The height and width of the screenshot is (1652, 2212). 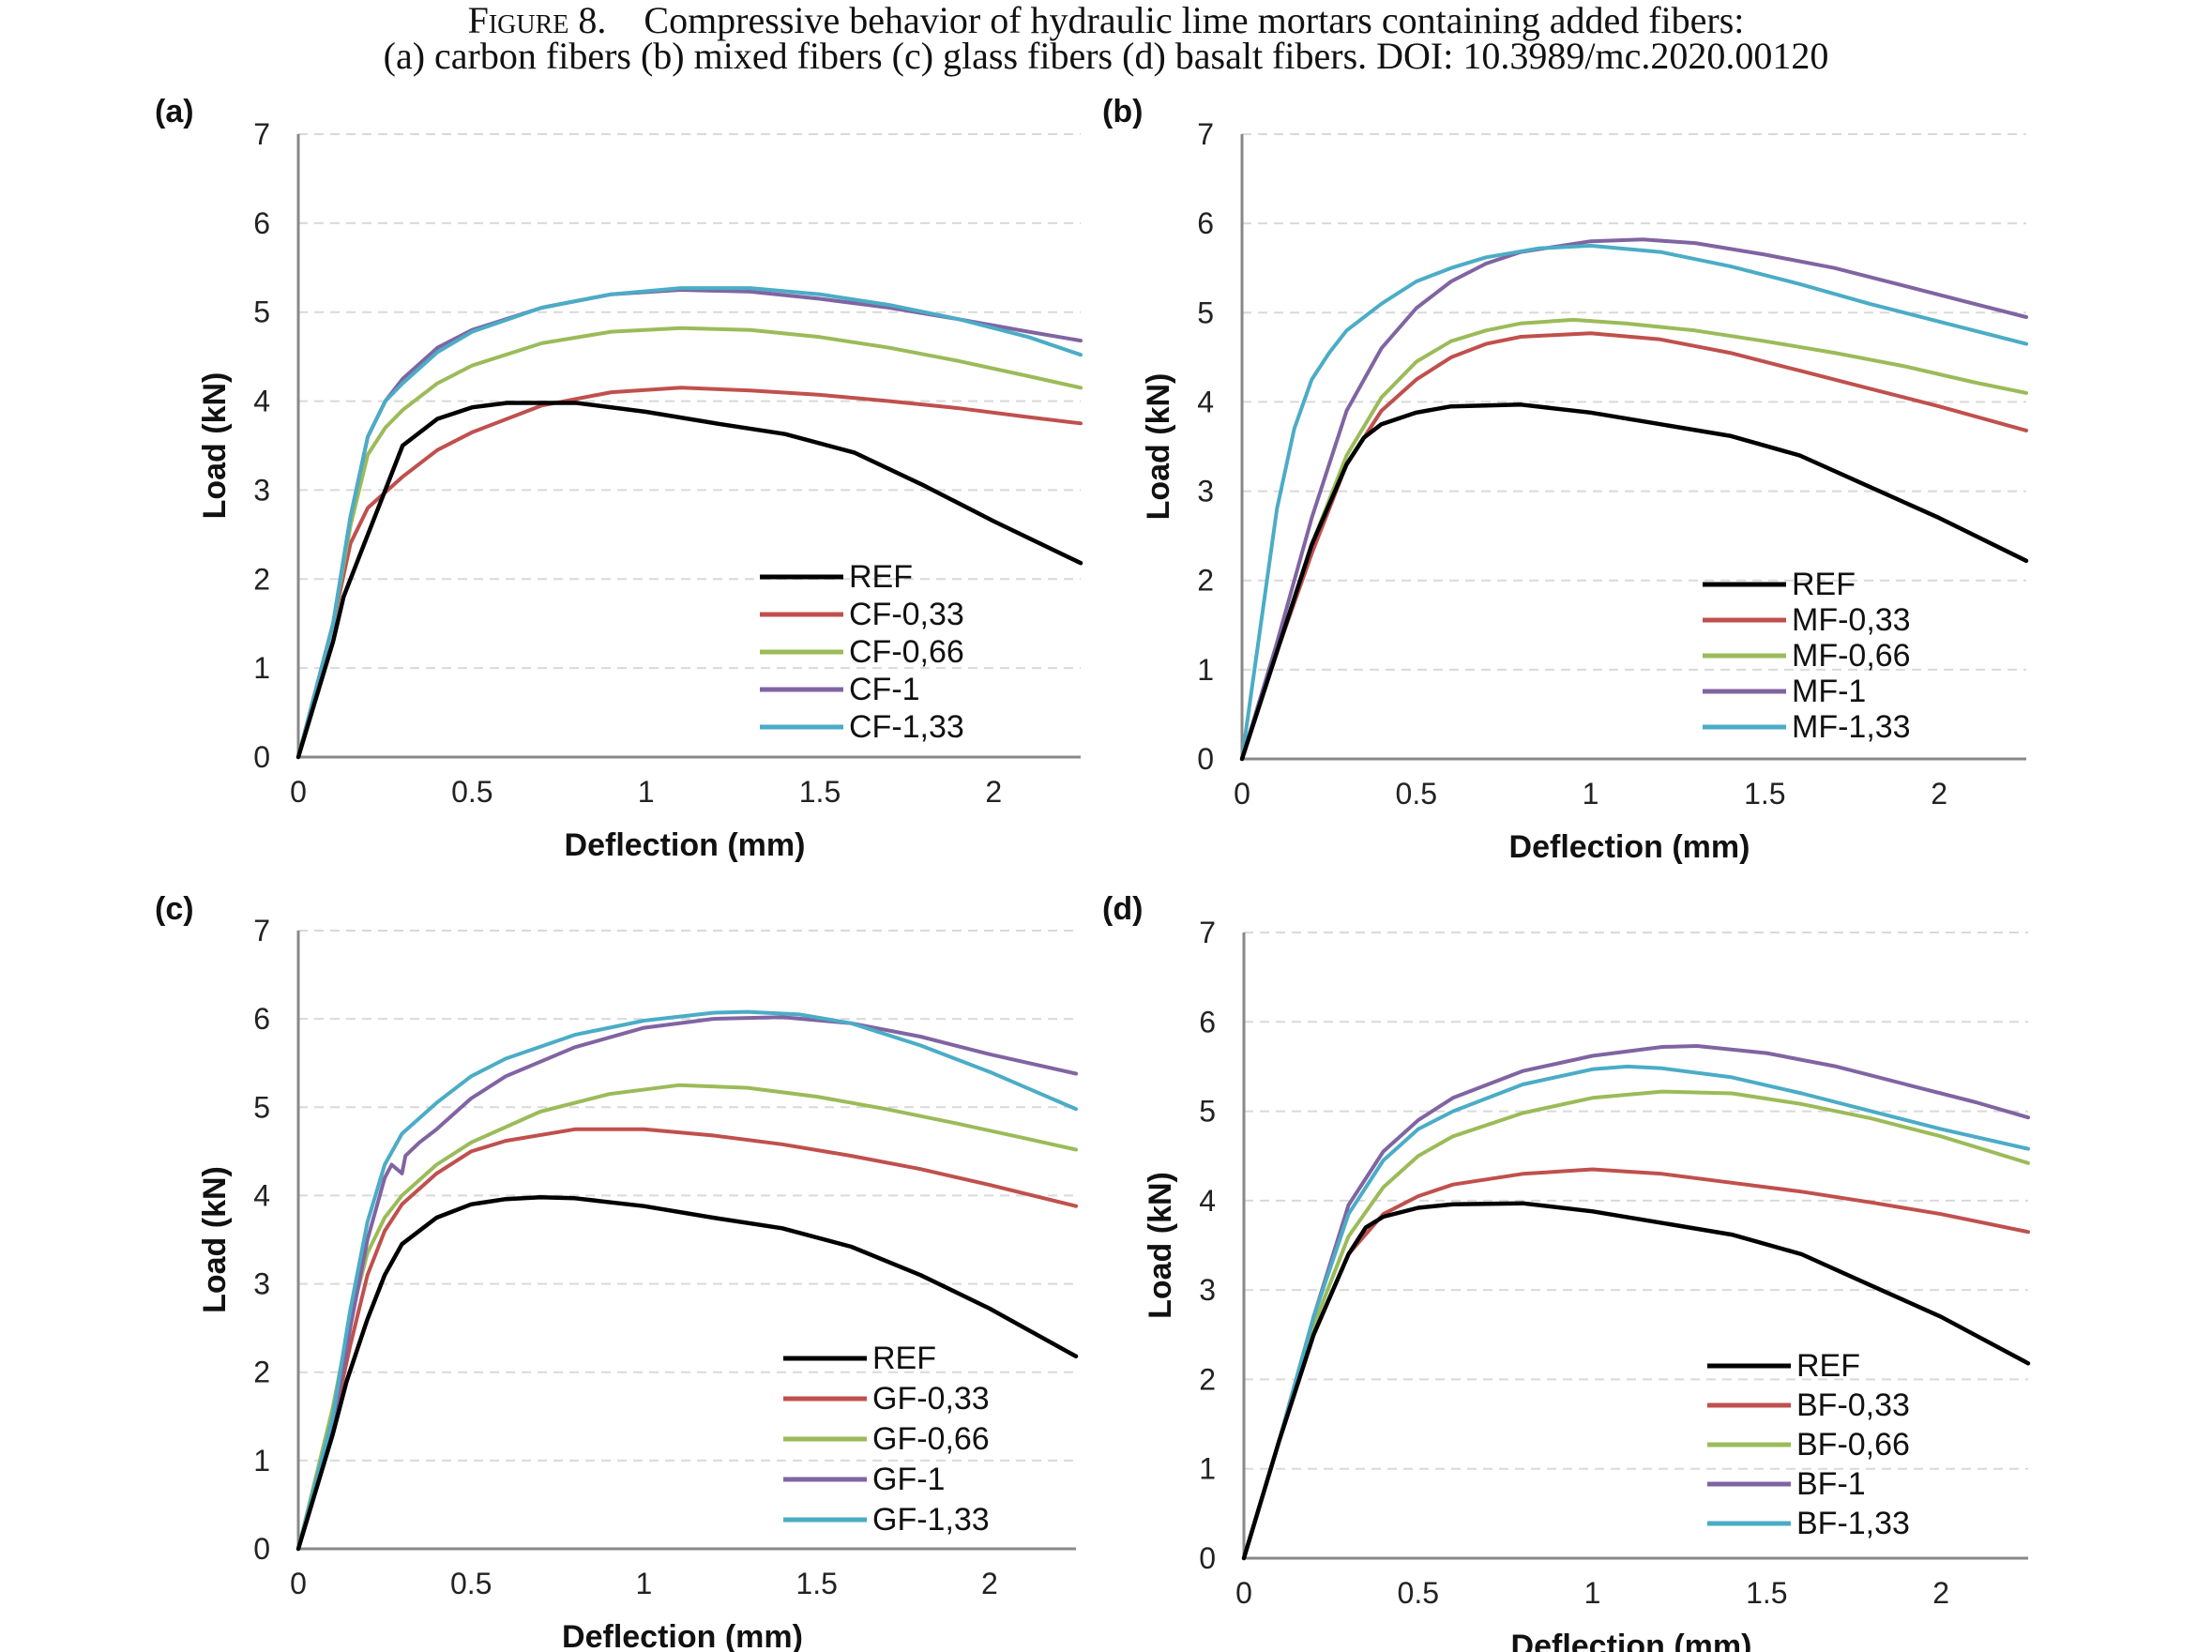 I want to click on series-line-MF-1,33, so click(x=1634, y=502).